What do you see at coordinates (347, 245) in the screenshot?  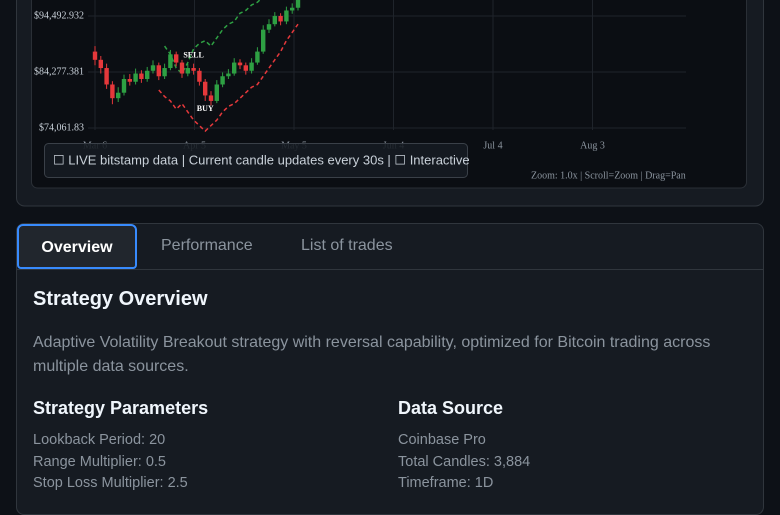 I see `tab: List of trades` at bounding box center [347, 245].